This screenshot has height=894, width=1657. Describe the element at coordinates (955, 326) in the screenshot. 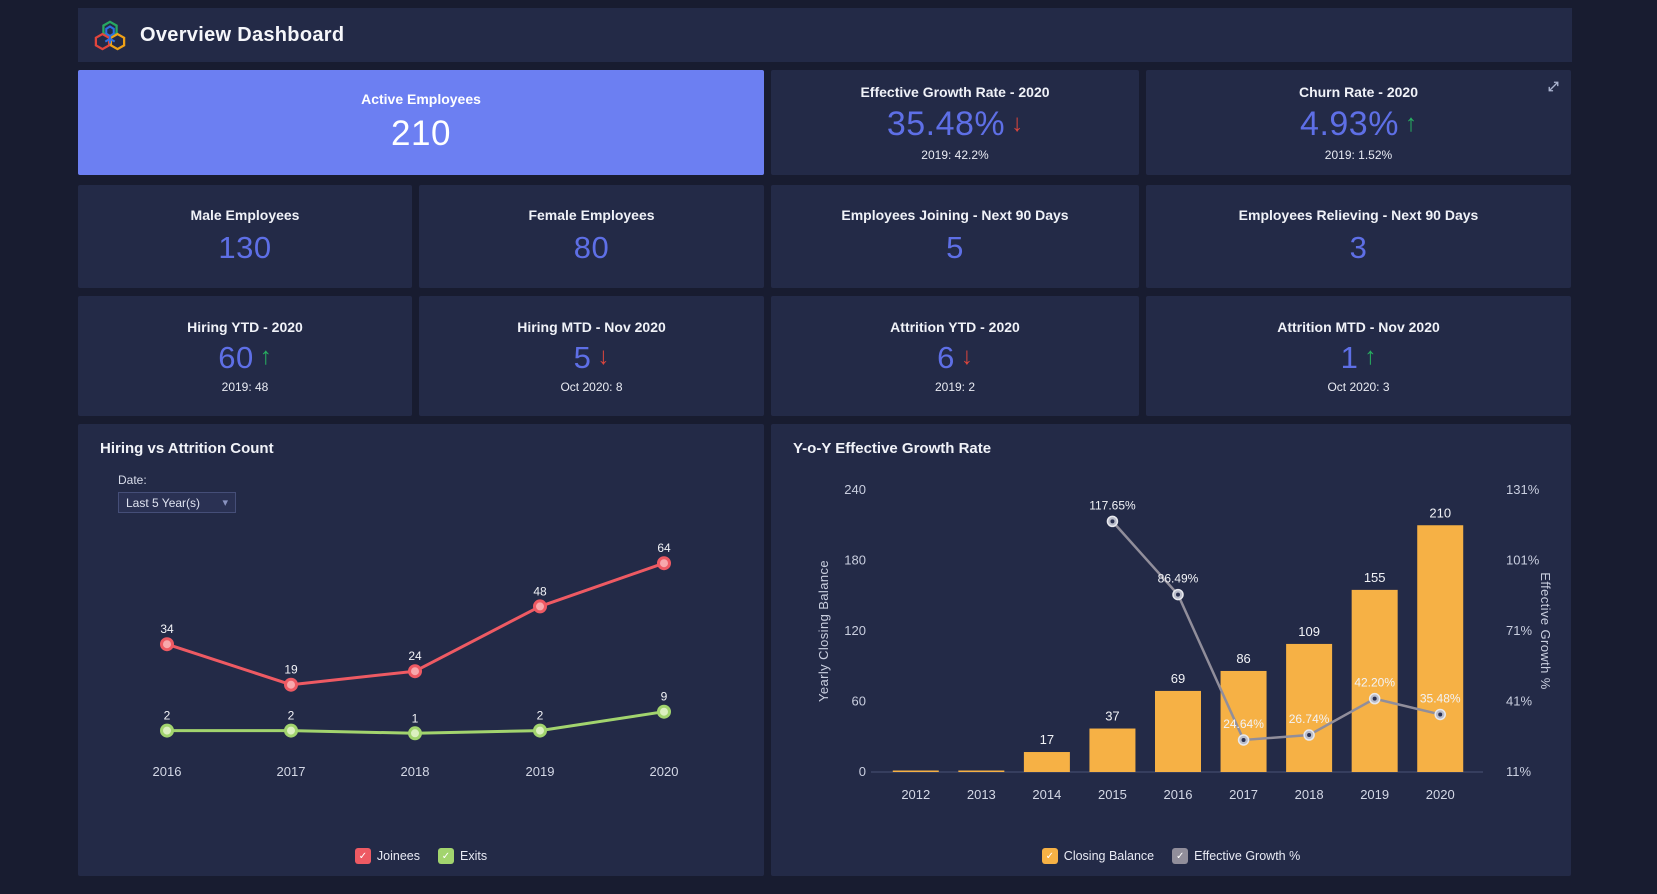

I see `kpi-label: Attrition YTD - 2020` at that location.